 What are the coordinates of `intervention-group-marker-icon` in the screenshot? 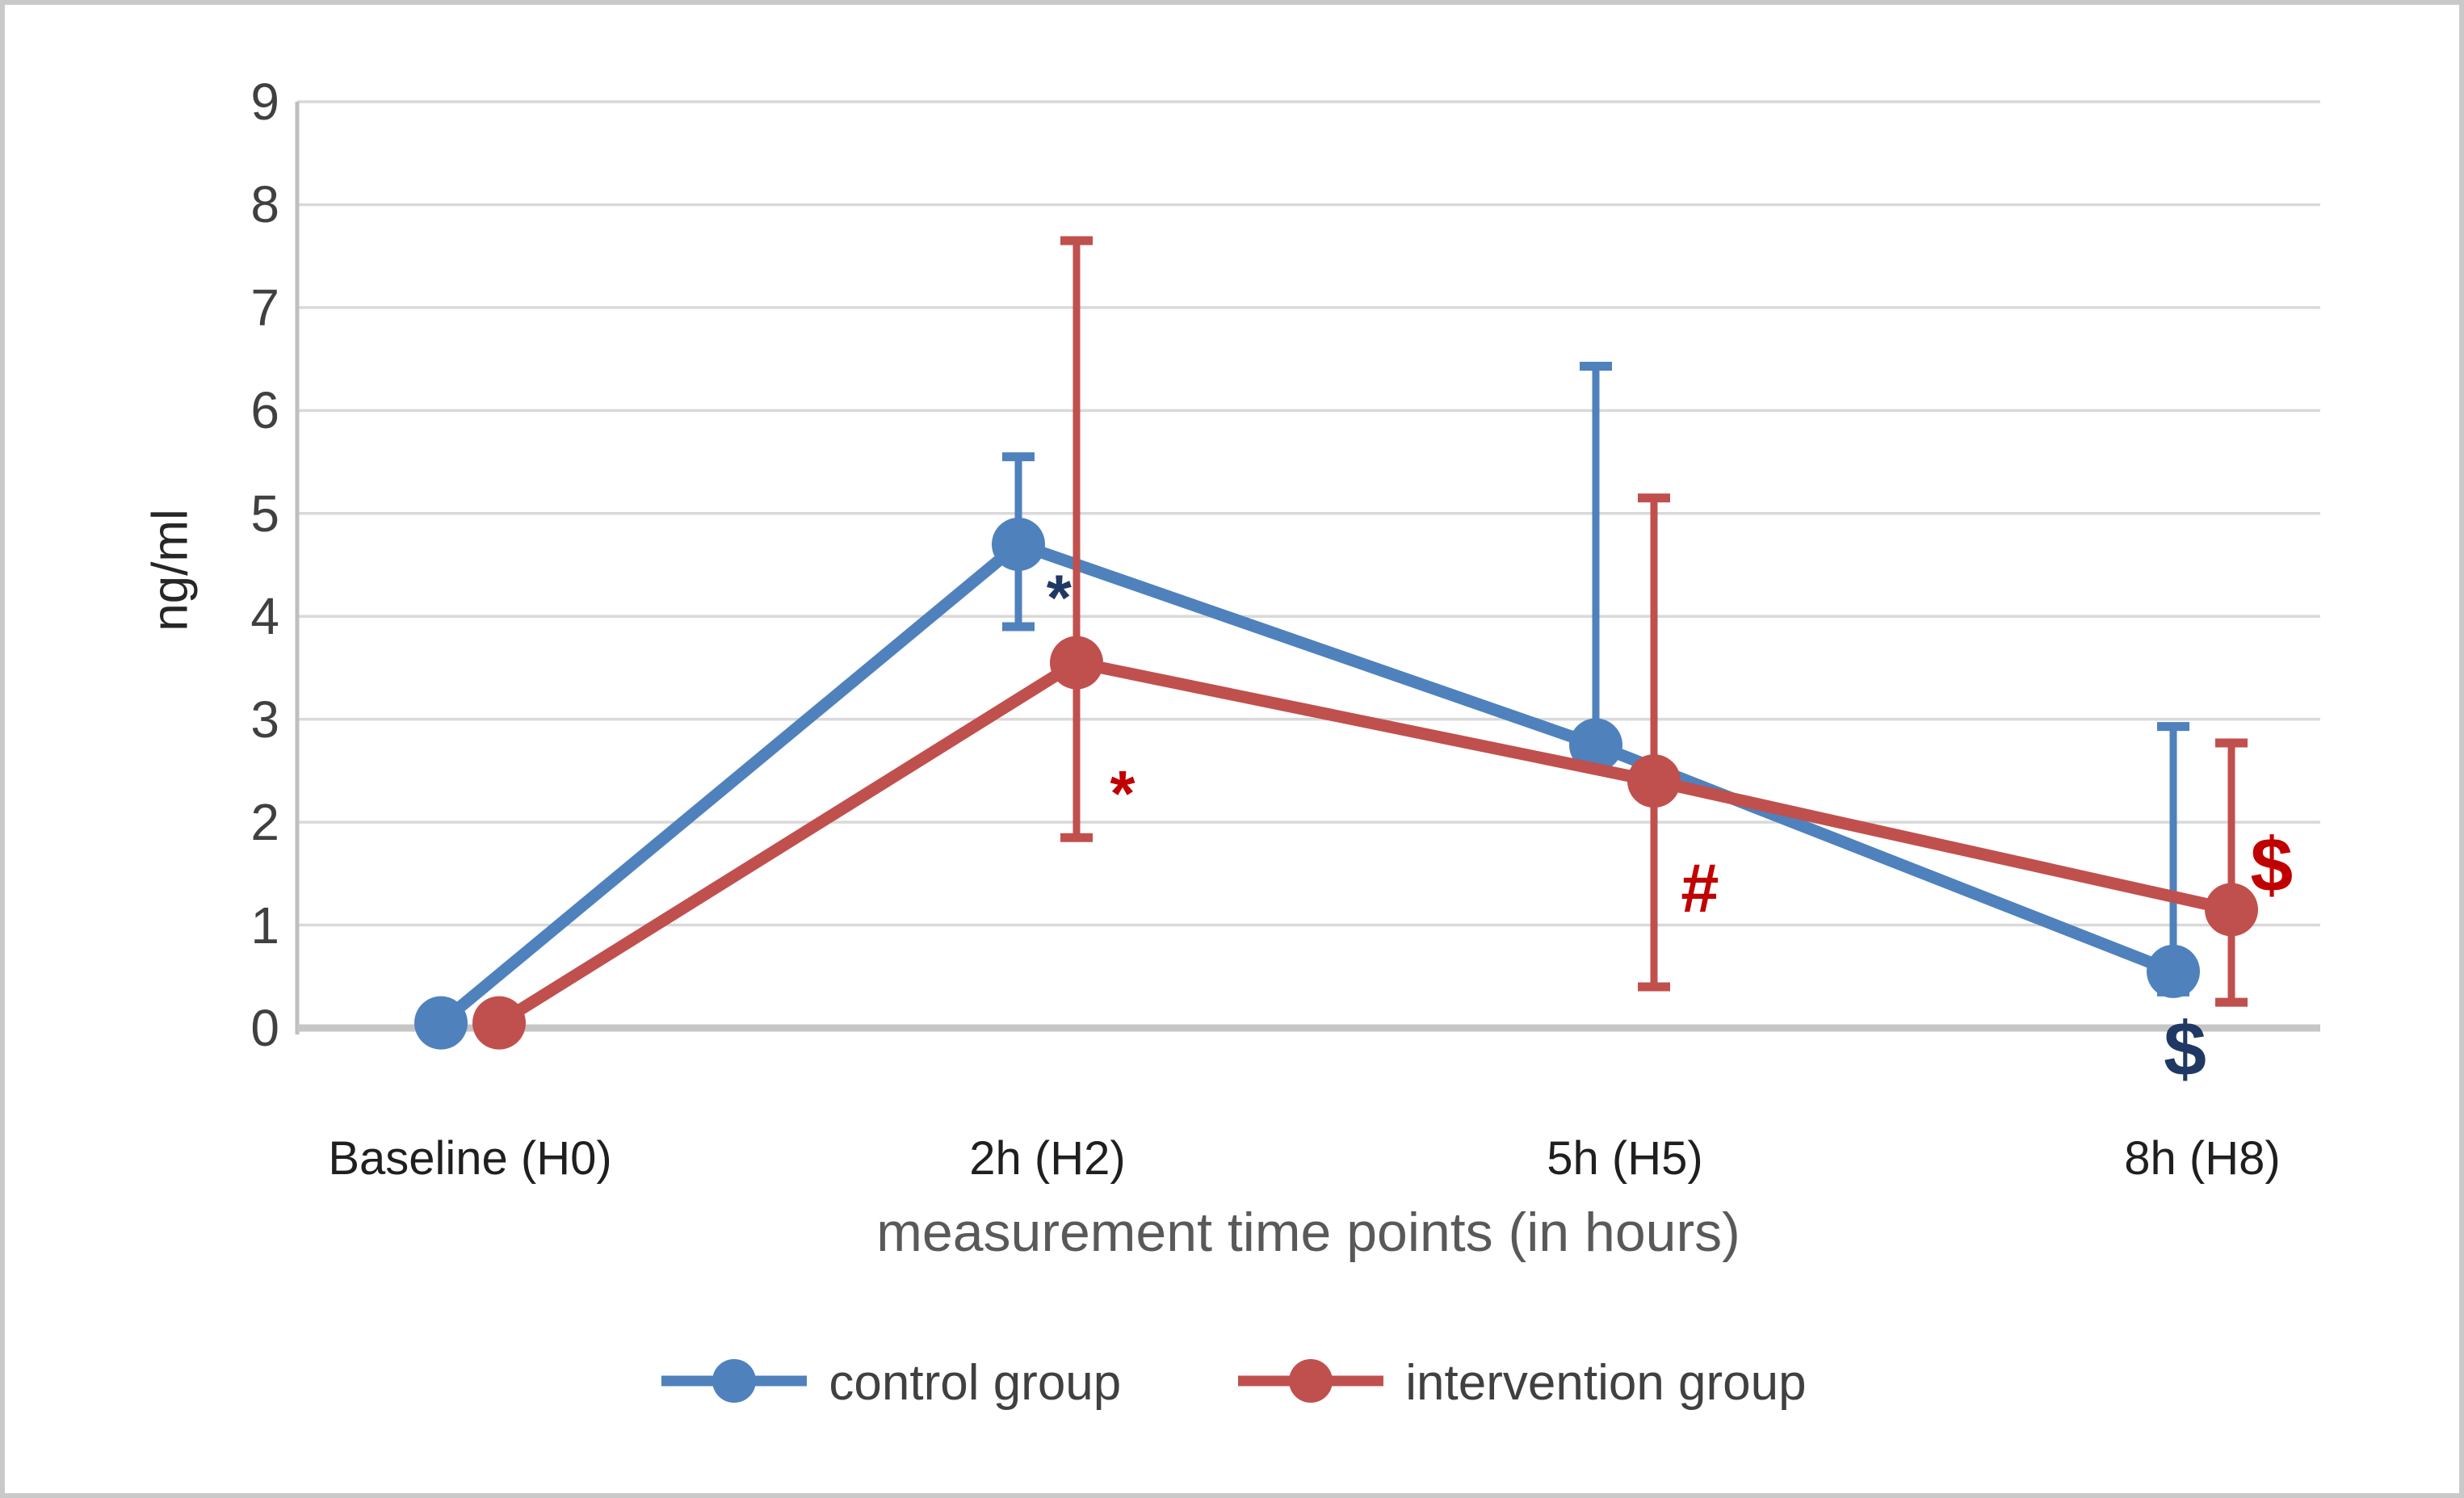 It's located at (1310, 1383).